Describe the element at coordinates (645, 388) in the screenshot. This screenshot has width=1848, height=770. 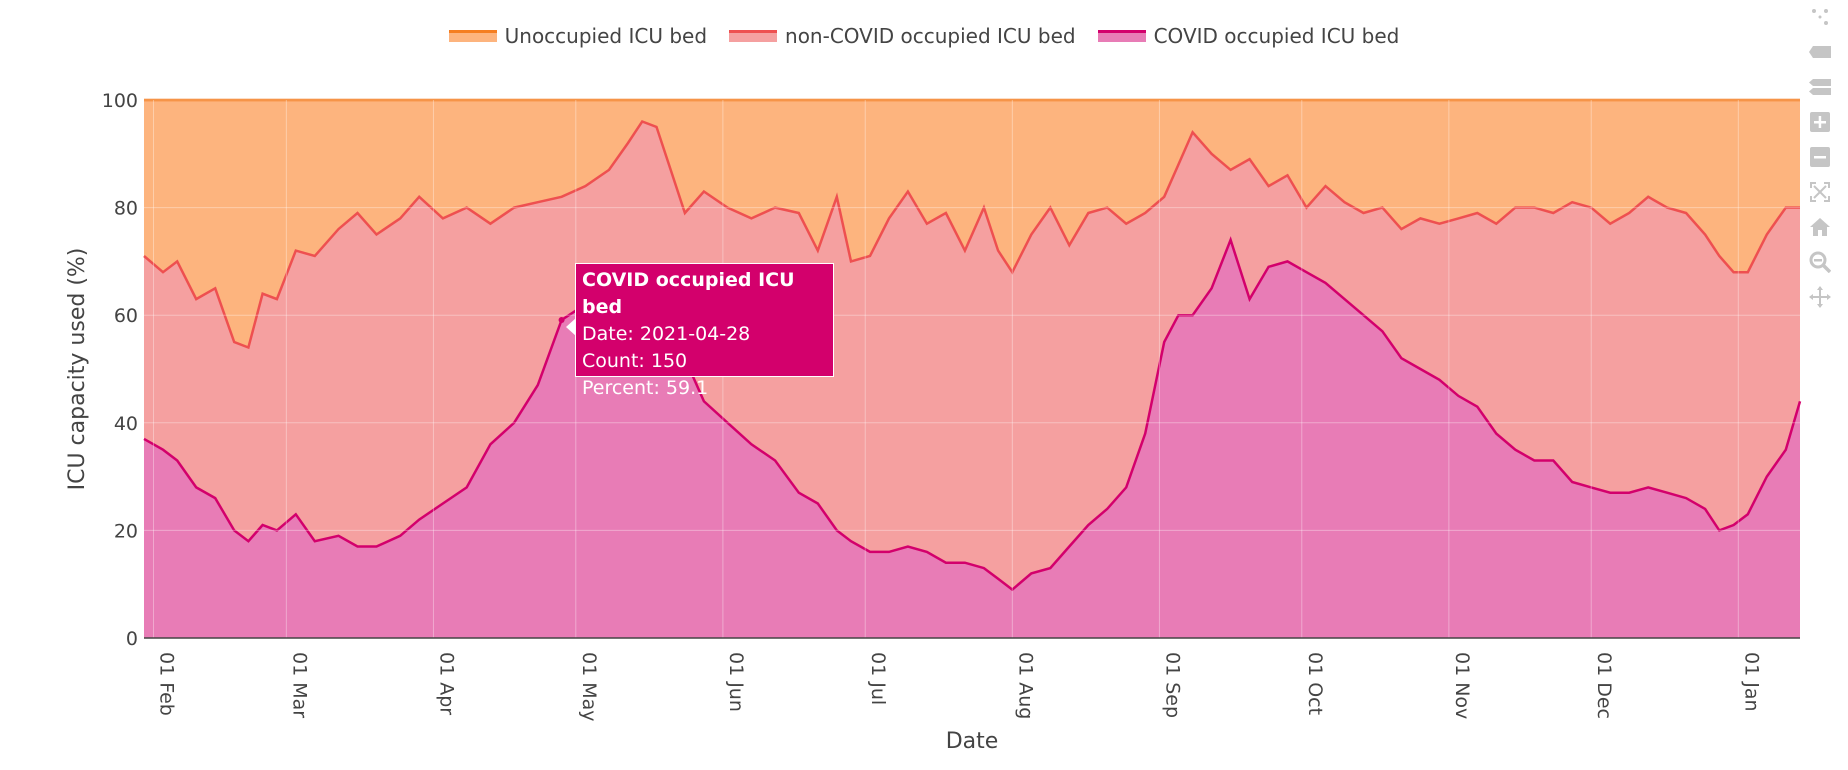
I see `tooltip-percent: Percent: 59.1` at that location.